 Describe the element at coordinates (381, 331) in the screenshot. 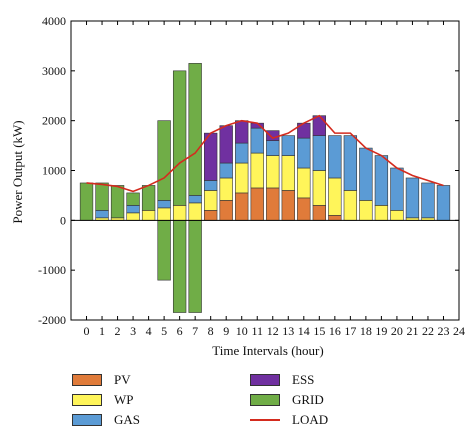

I see `x-tick-label: 19` at that location.